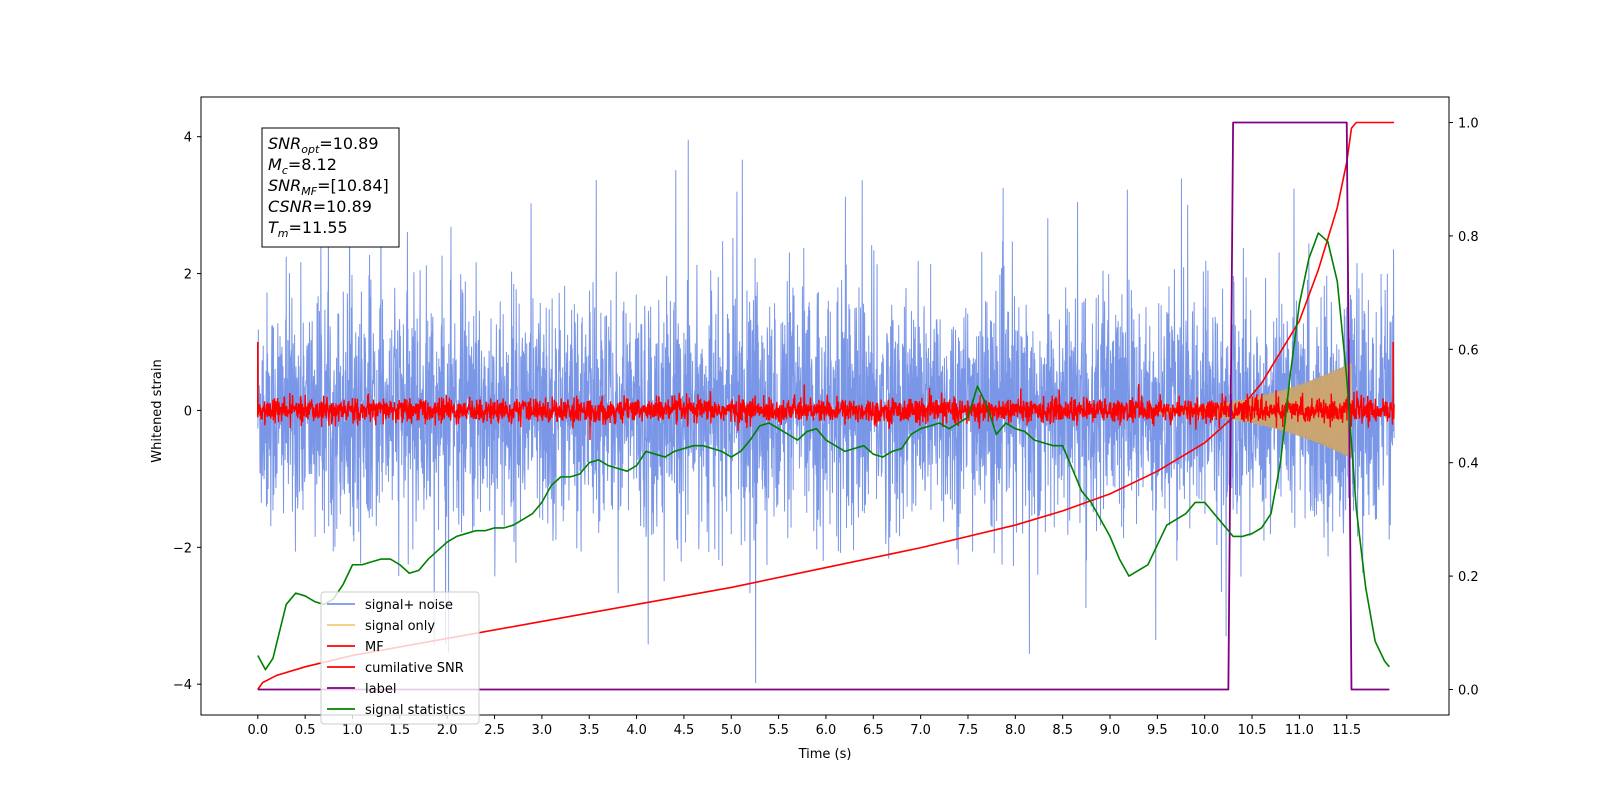  Describe the element at coordinates (684, 730) in the screenshot. I see `x-tick-label: 4.5` at that location.